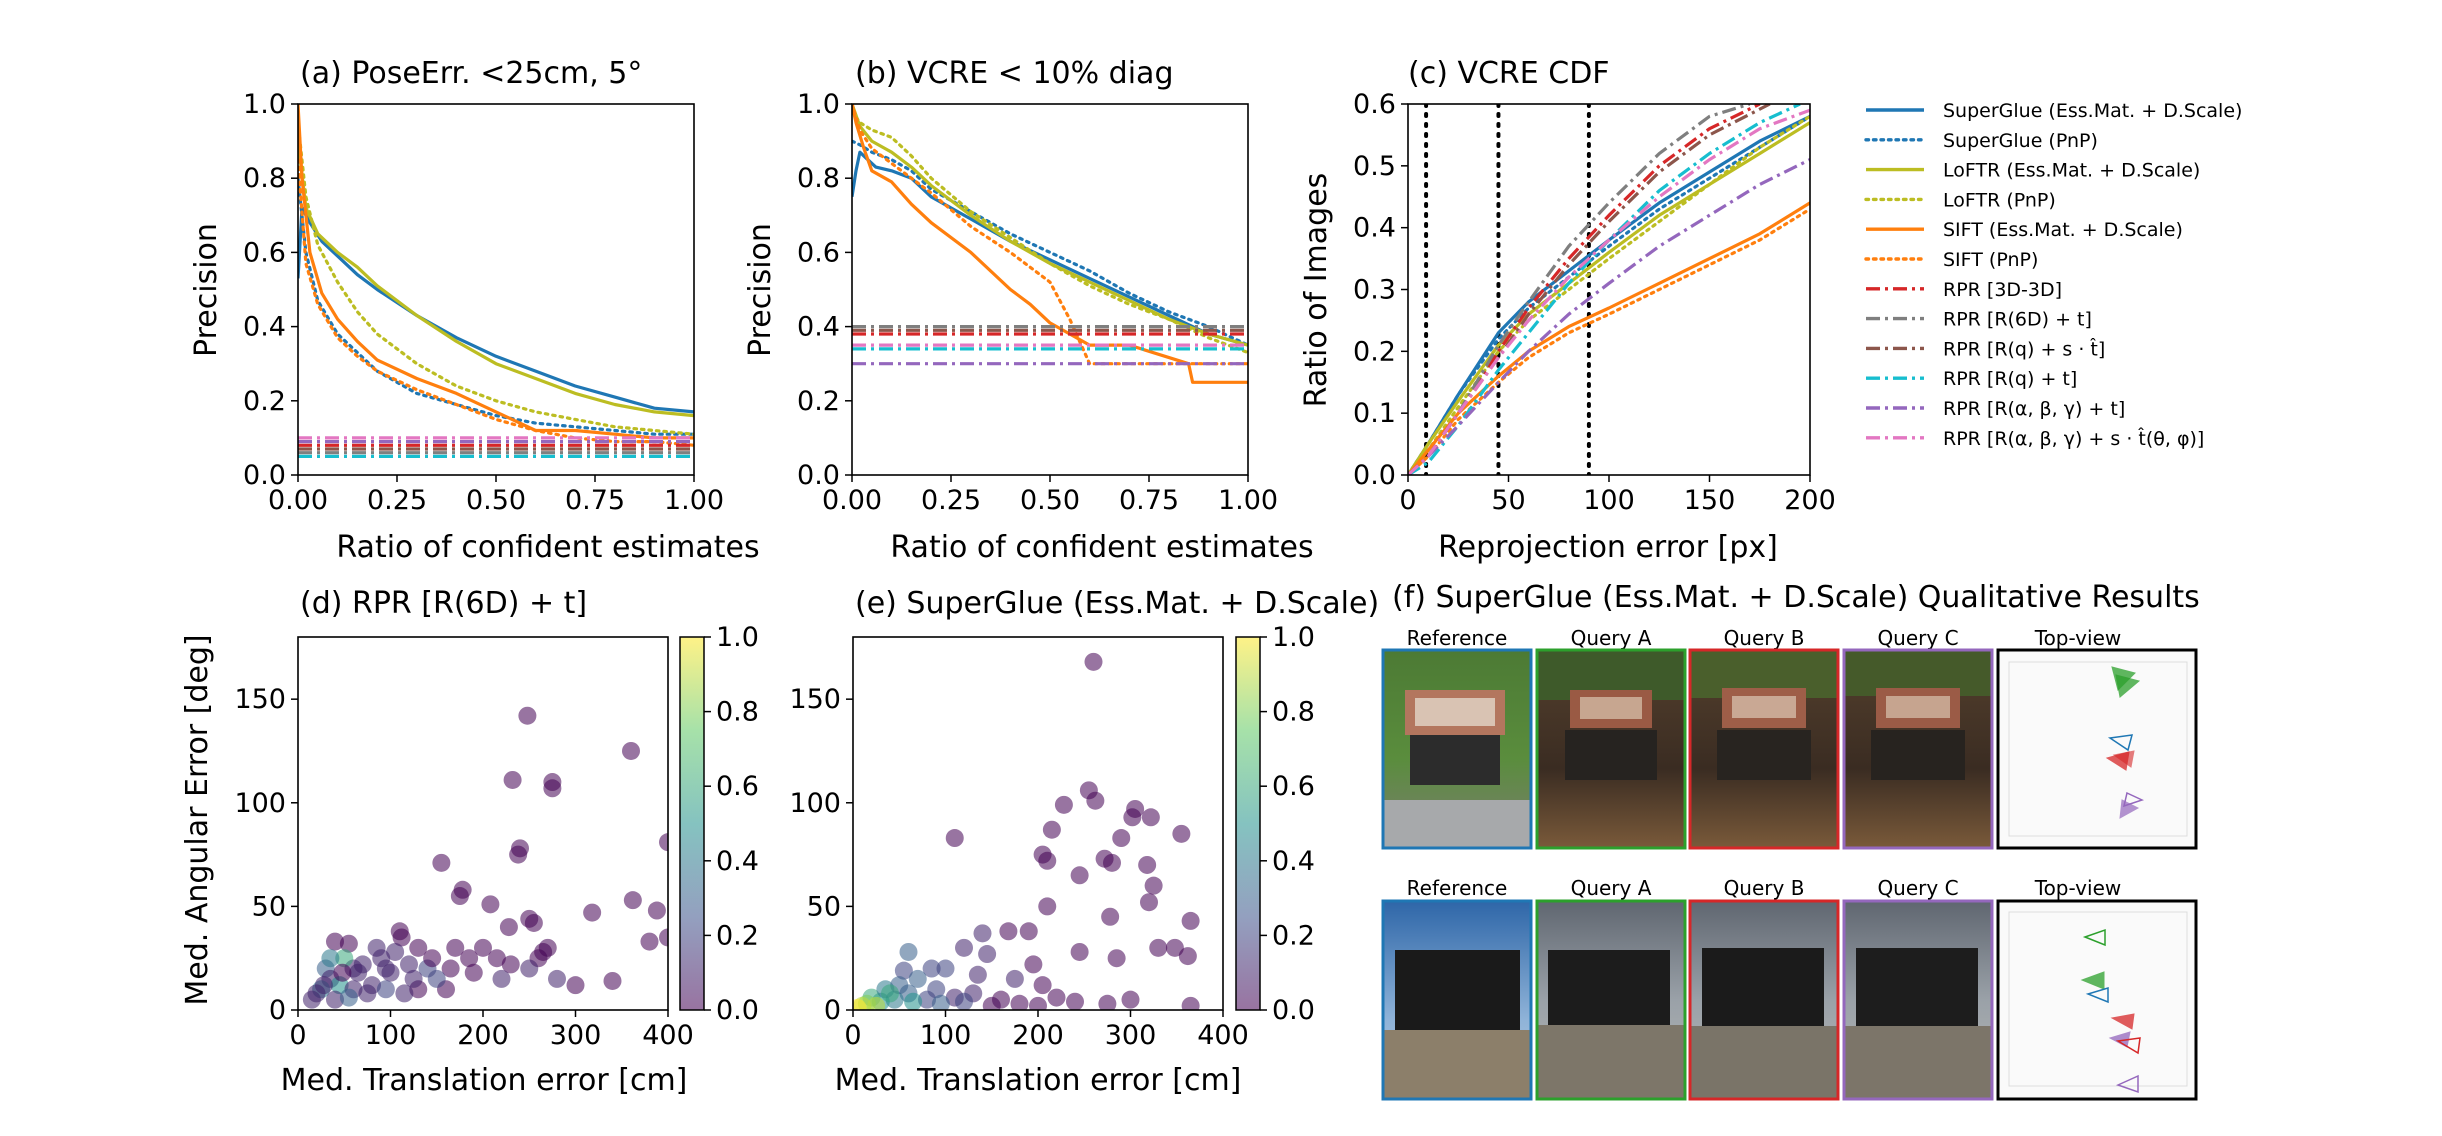  What do you see at coordinates (595, 500) in the screenshot?
I see `x-tick-label-a: 0.75` at bounding box center [595, 500].